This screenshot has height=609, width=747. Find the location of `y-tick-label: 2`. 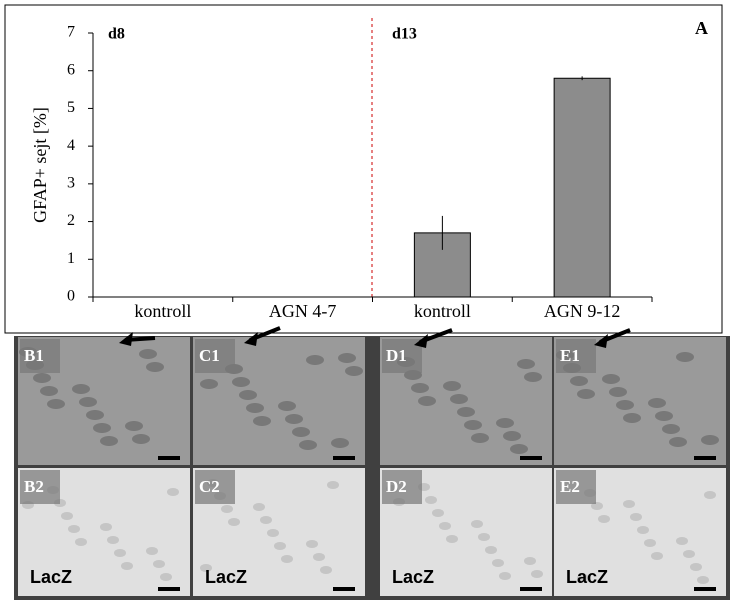

y-tick-label: 2 is located at coordinates (71, 220).